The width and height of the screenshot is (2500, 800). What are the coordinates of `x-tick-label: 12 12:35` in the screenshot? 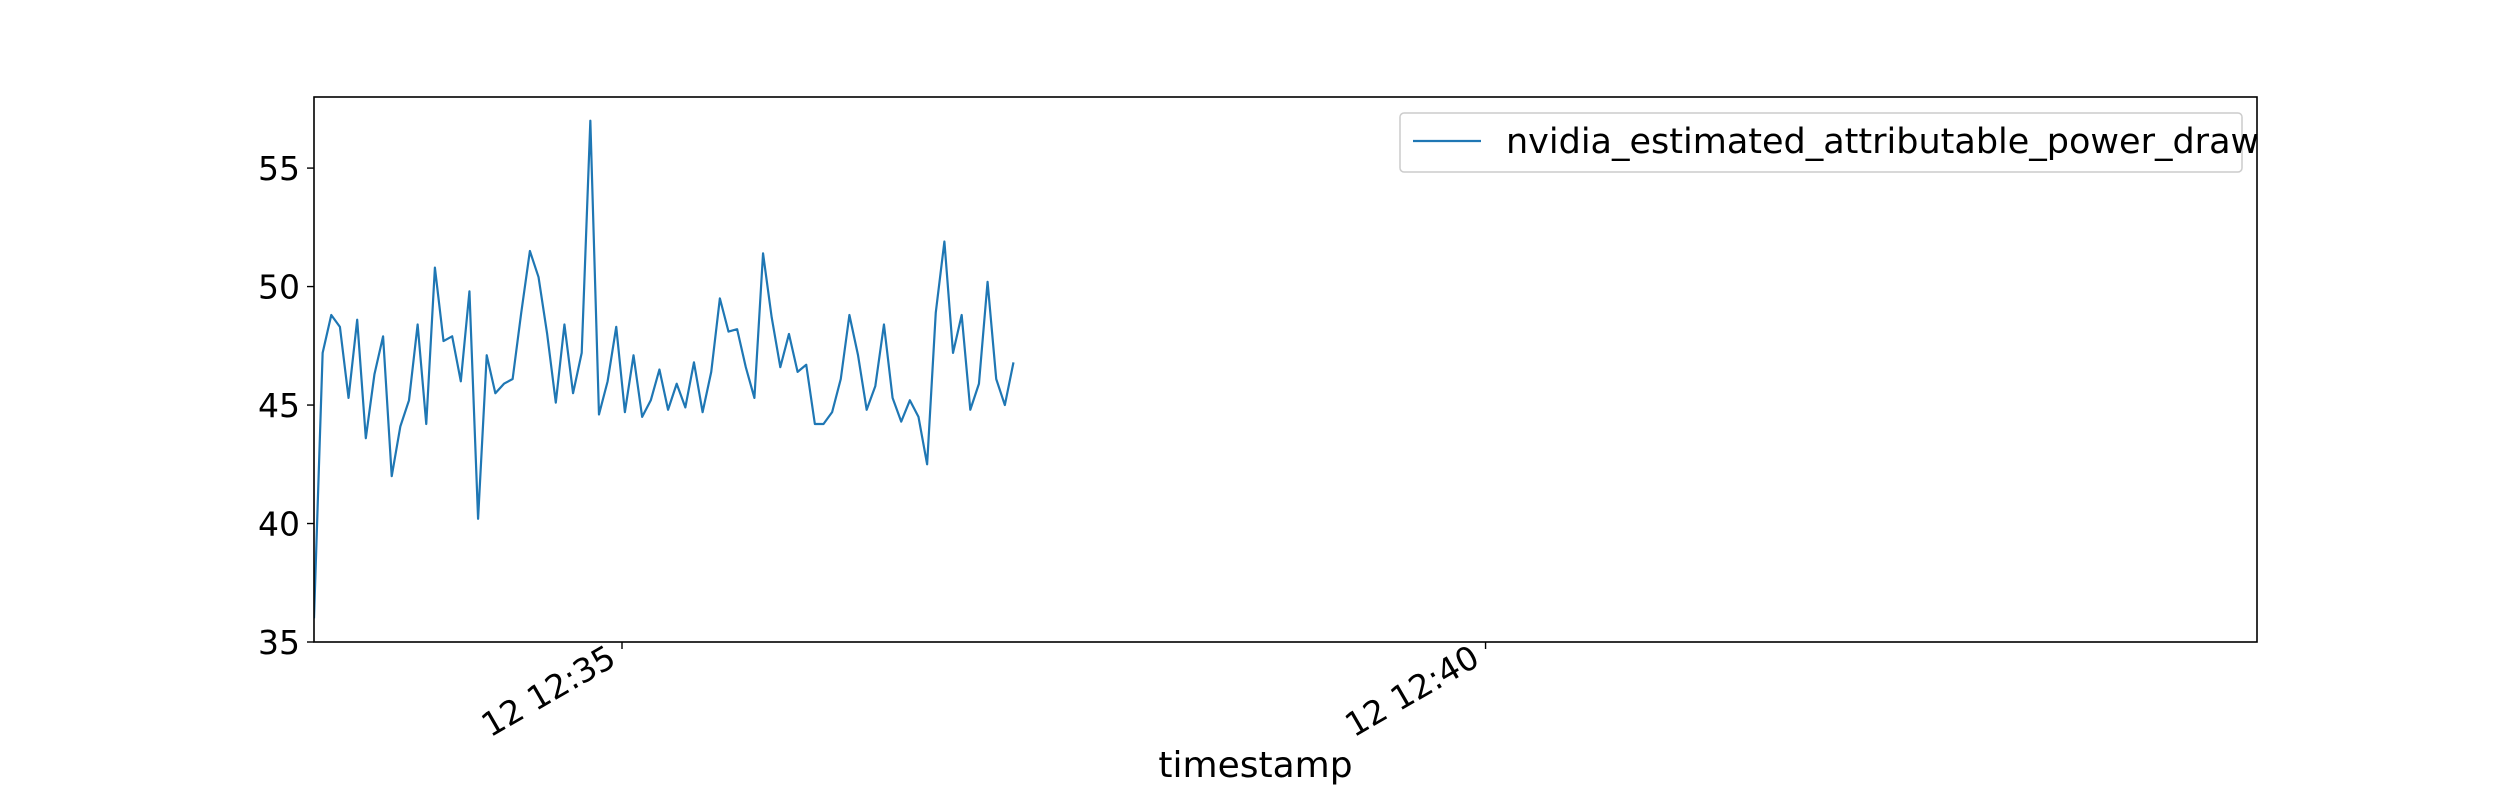 It's located at (548, 691).